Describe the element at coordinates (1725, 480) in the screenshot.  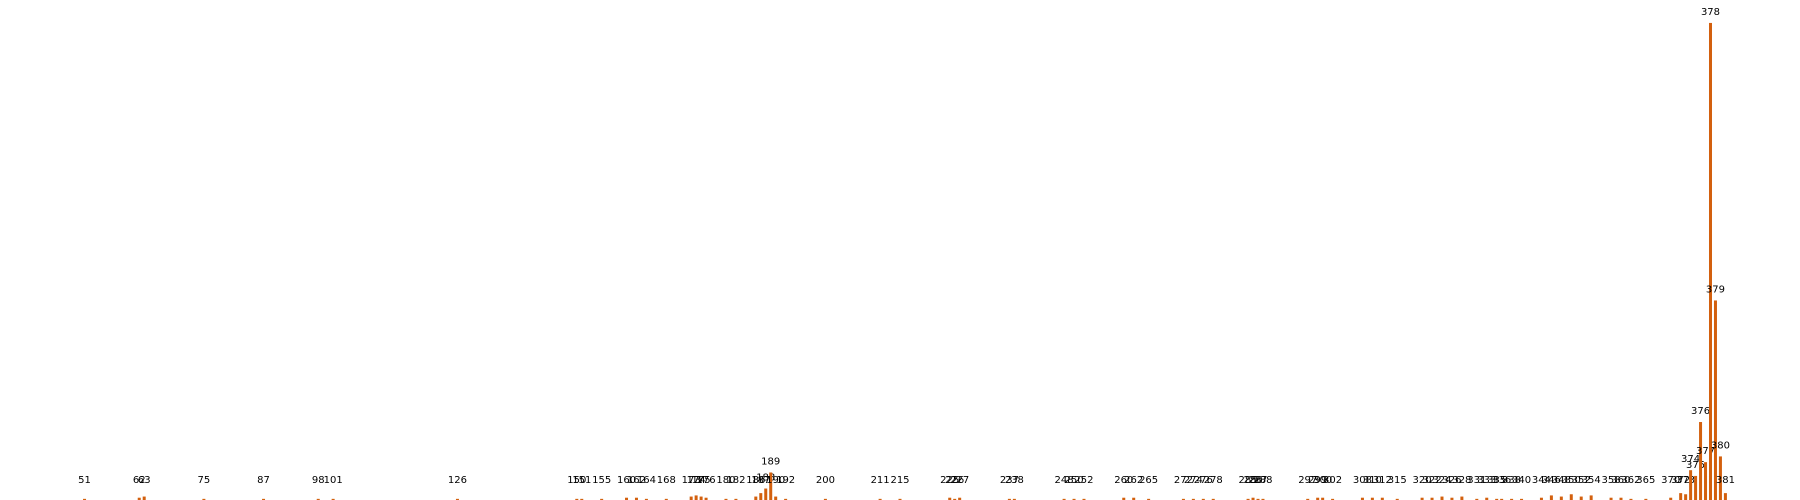
I see `bar-label: 381` at that location.